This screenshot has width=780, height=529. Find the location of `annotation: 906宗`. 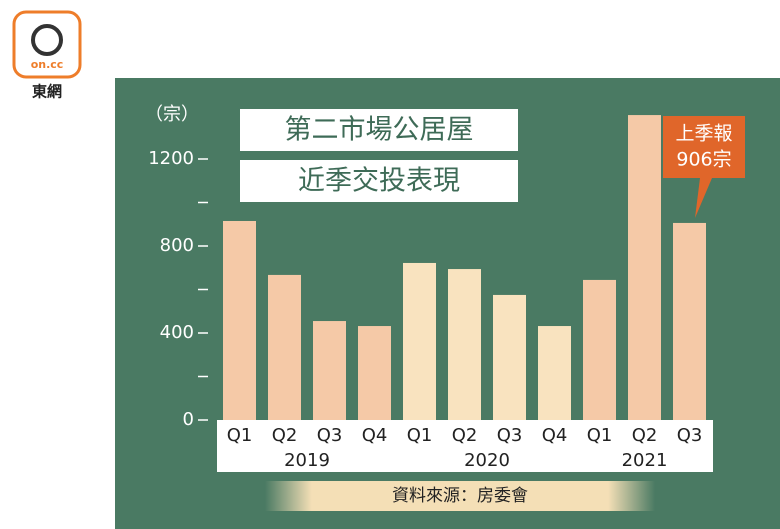

annotation: 906宗 is located at coordinates (703, 160).